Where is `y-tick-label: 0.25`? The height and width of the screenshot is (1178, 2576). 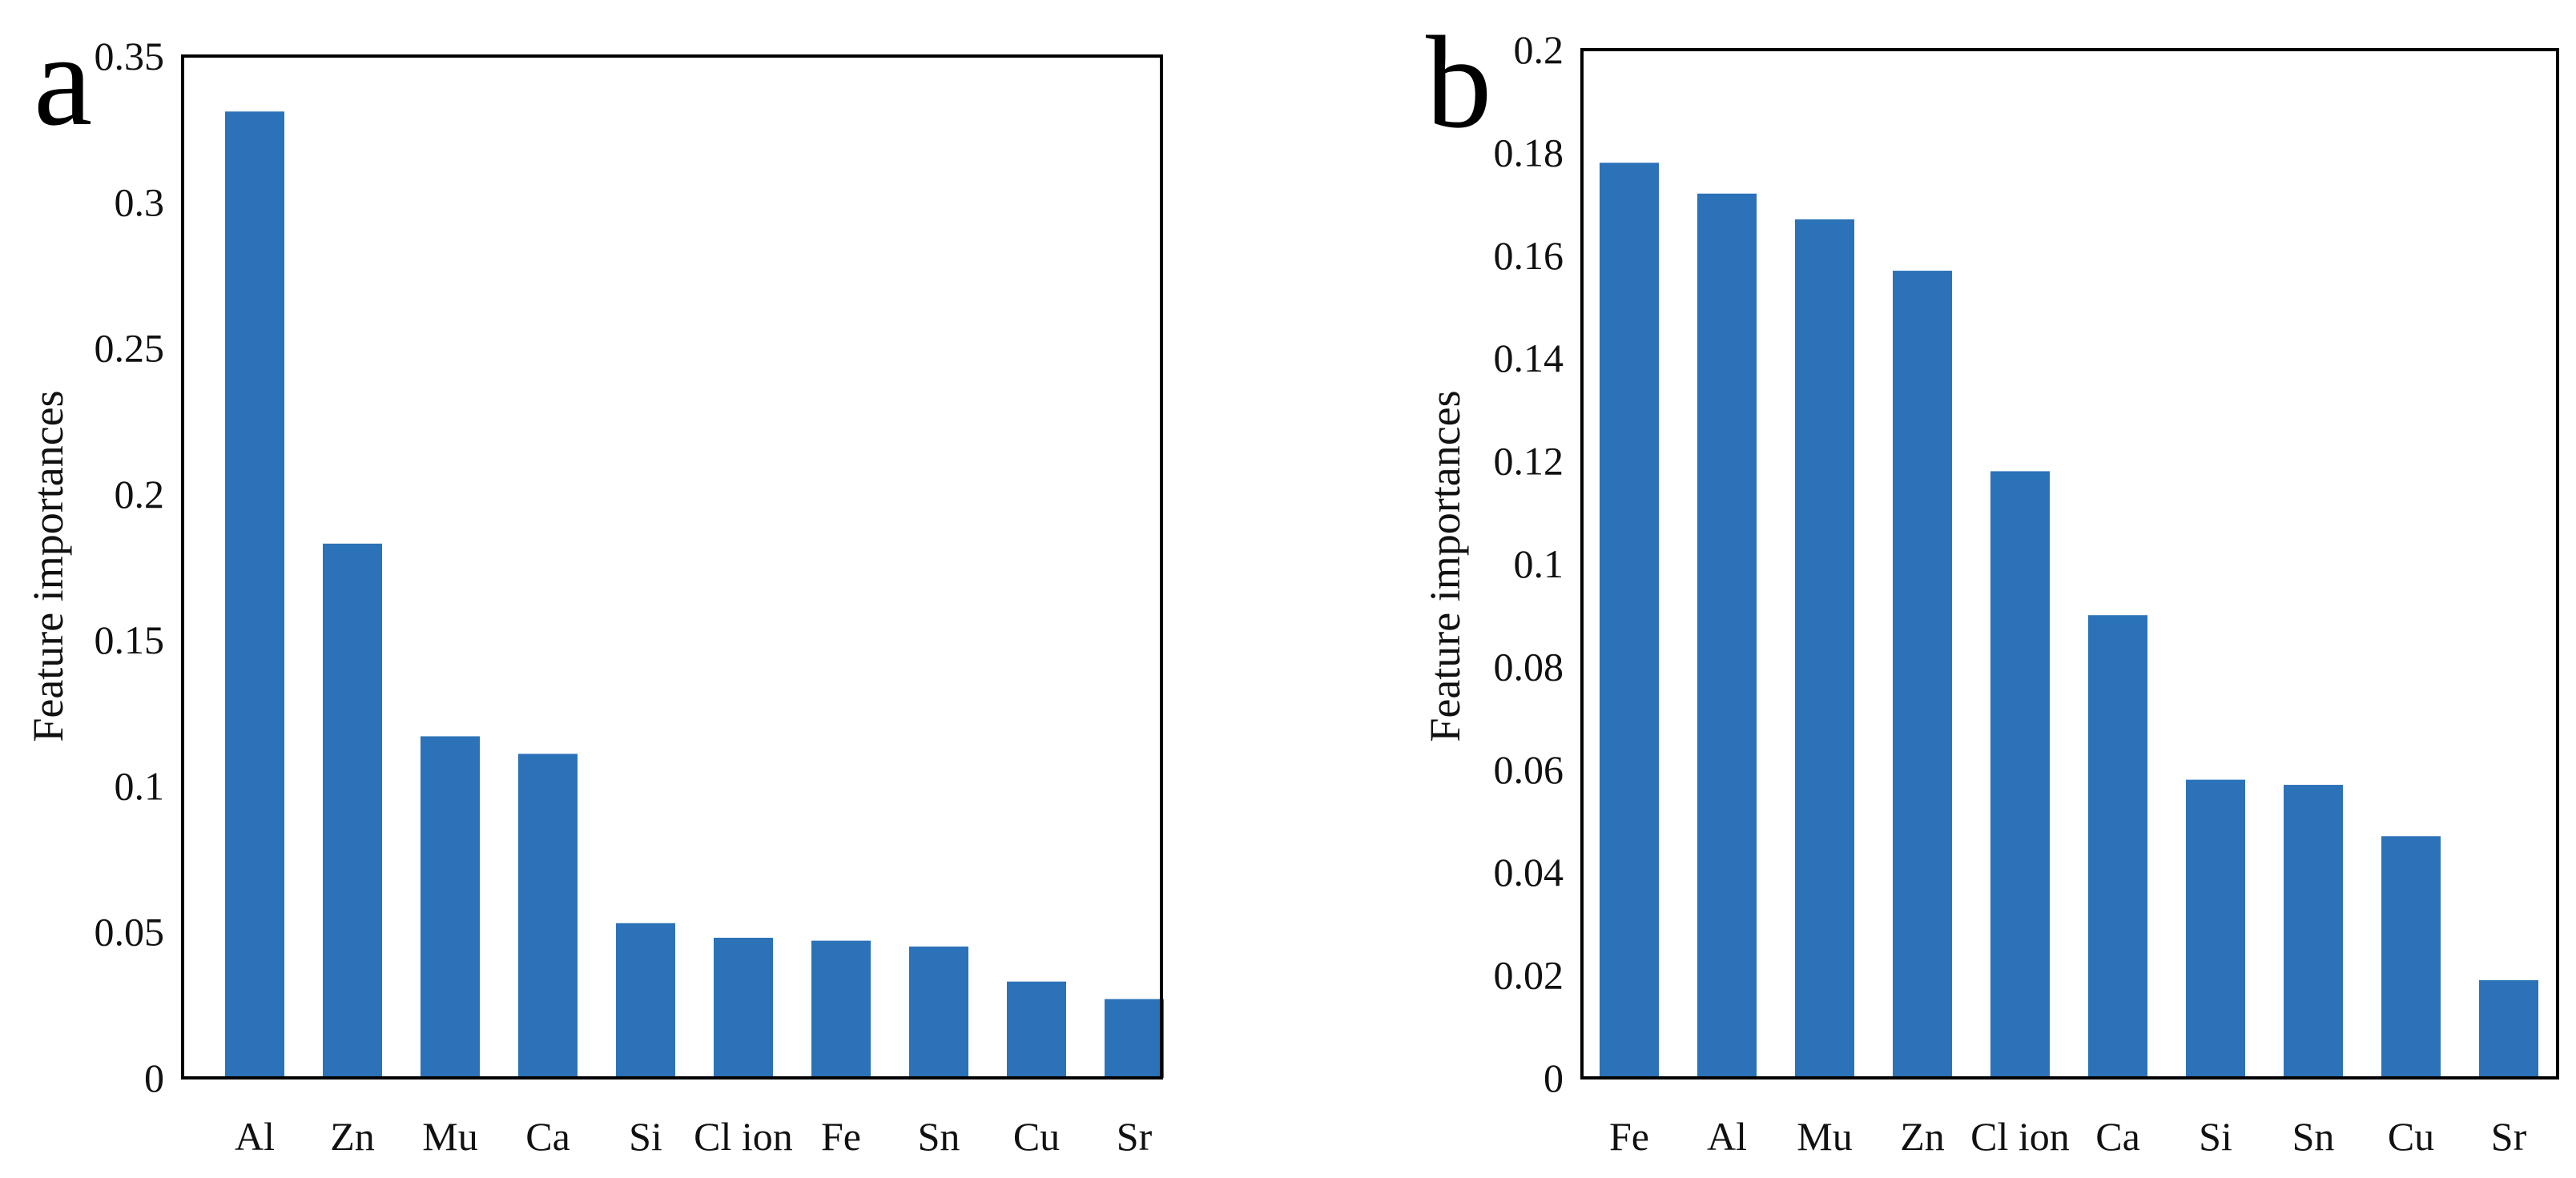 y-tick-label: 0.25 is located at coordinates (130, 348).